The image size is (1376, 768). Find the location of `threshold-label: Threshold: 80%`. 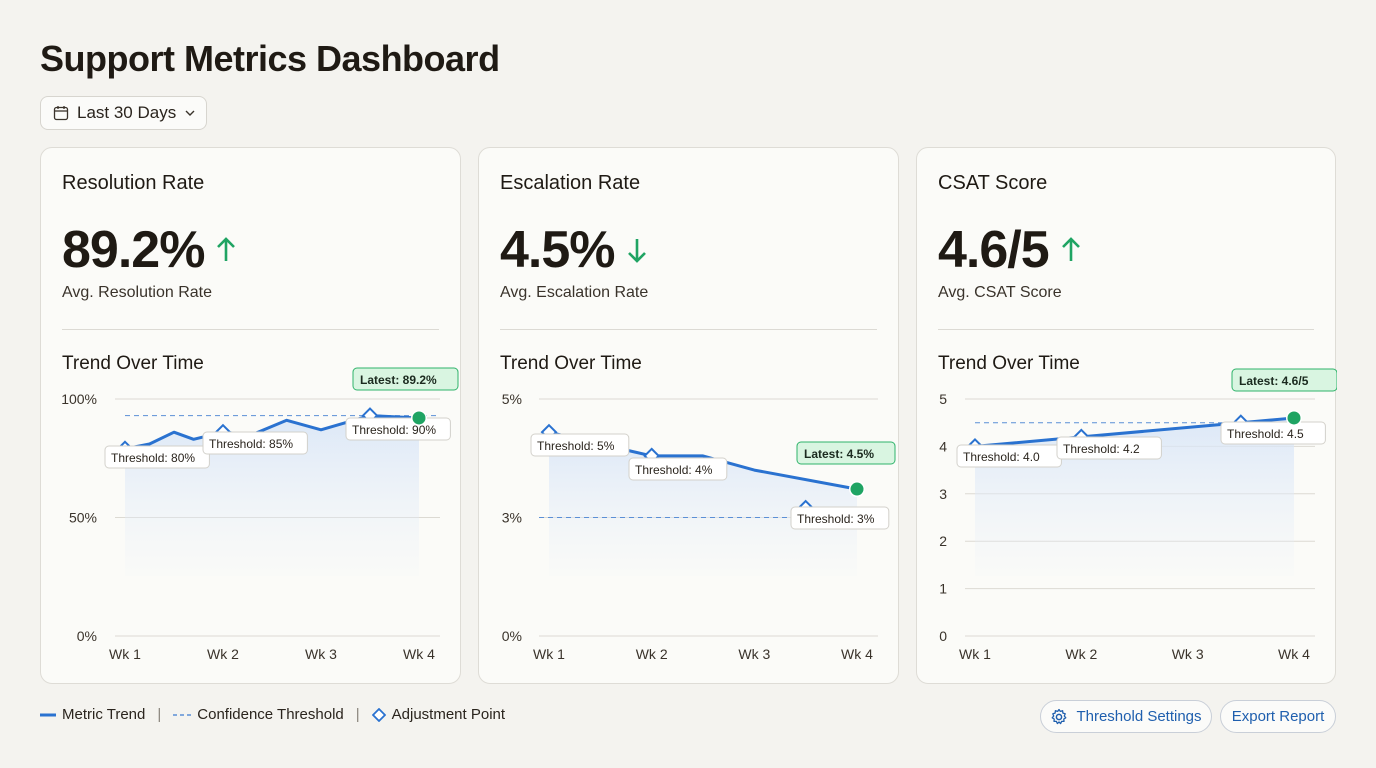

threshold-label: Threshold: 80% is located at coordinates (153, 458).